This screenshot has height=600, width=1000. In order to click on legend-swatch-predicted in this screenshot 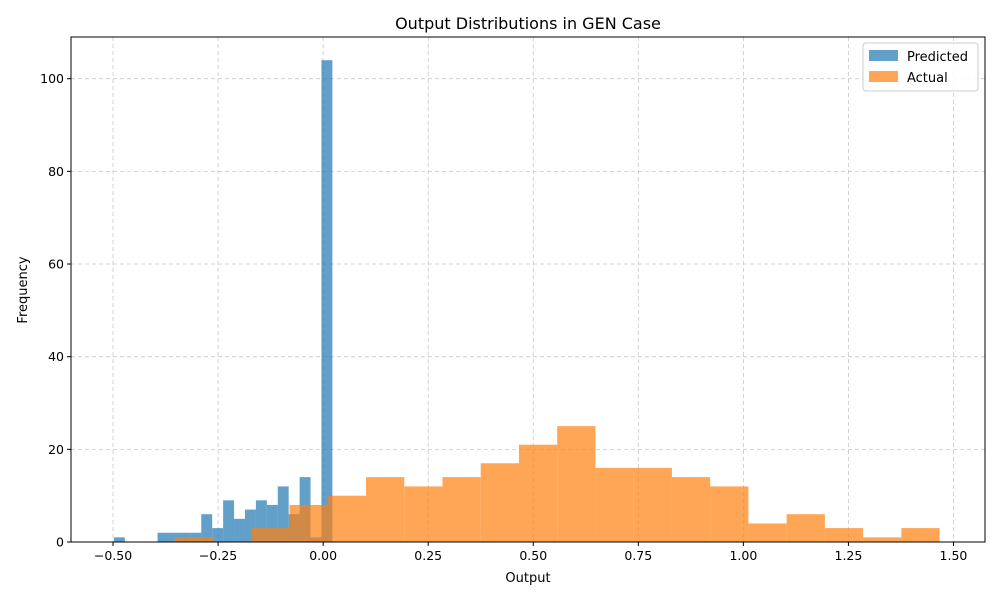, I will do `click(883, 55)`.